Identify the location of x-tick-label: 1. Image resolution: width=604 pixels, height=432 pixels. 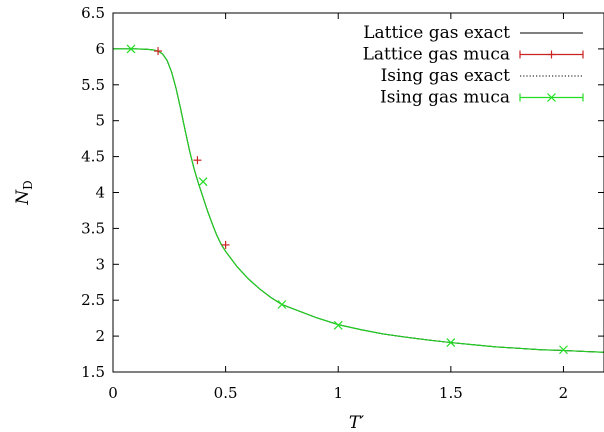
(338, 393).